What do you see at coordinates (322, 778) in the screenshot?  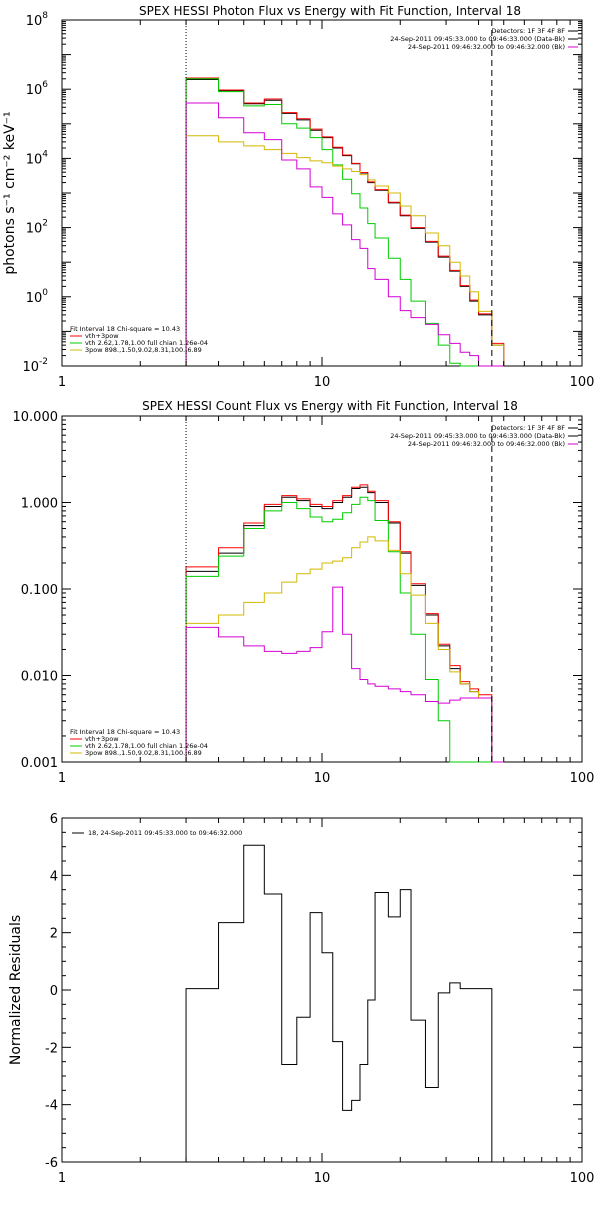 I see `count-xtick-label: 10` at bounding box center [322, 778].